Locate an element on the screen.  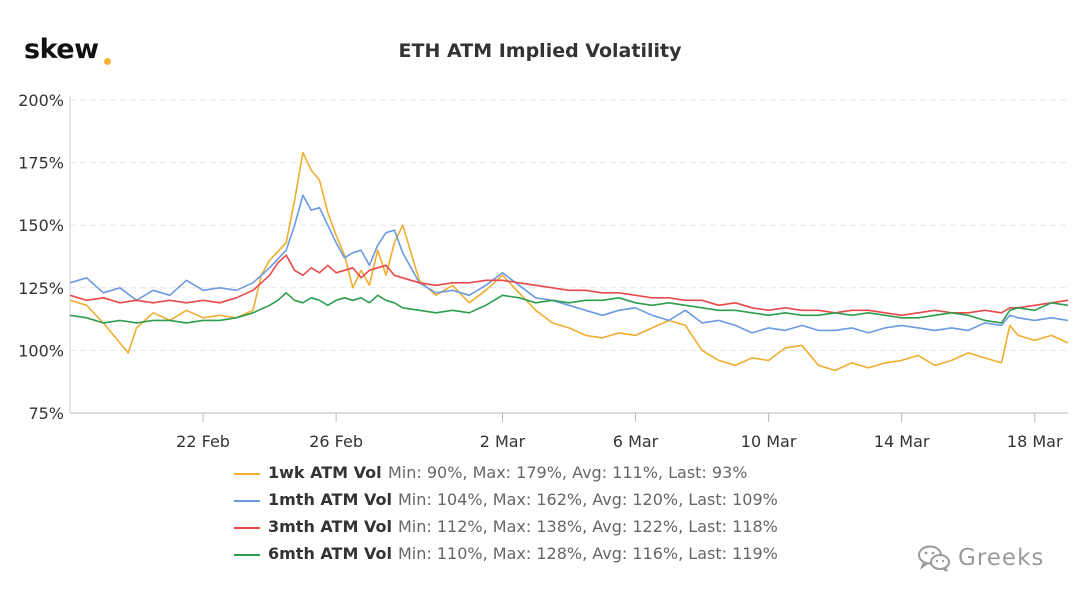
x-tick-label: 2 Mar is located at coordinates (503, 441).